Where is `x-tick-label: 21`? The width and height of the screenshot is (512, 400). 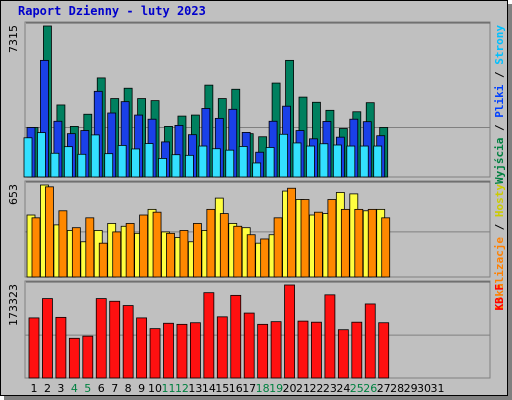
x-tick-label: 21 is located at coordinates (303, 388).